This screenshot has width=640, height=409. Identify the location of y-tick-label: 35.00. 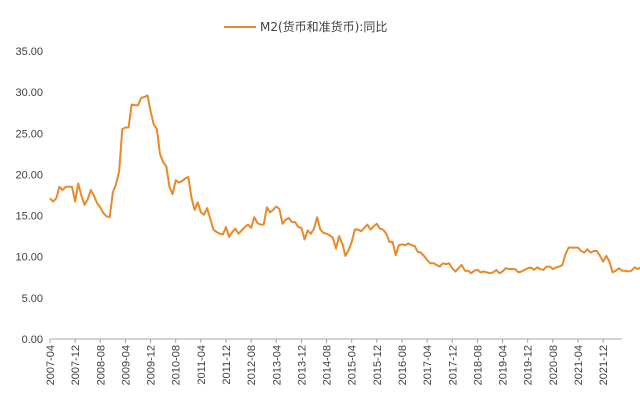
(29, 52).